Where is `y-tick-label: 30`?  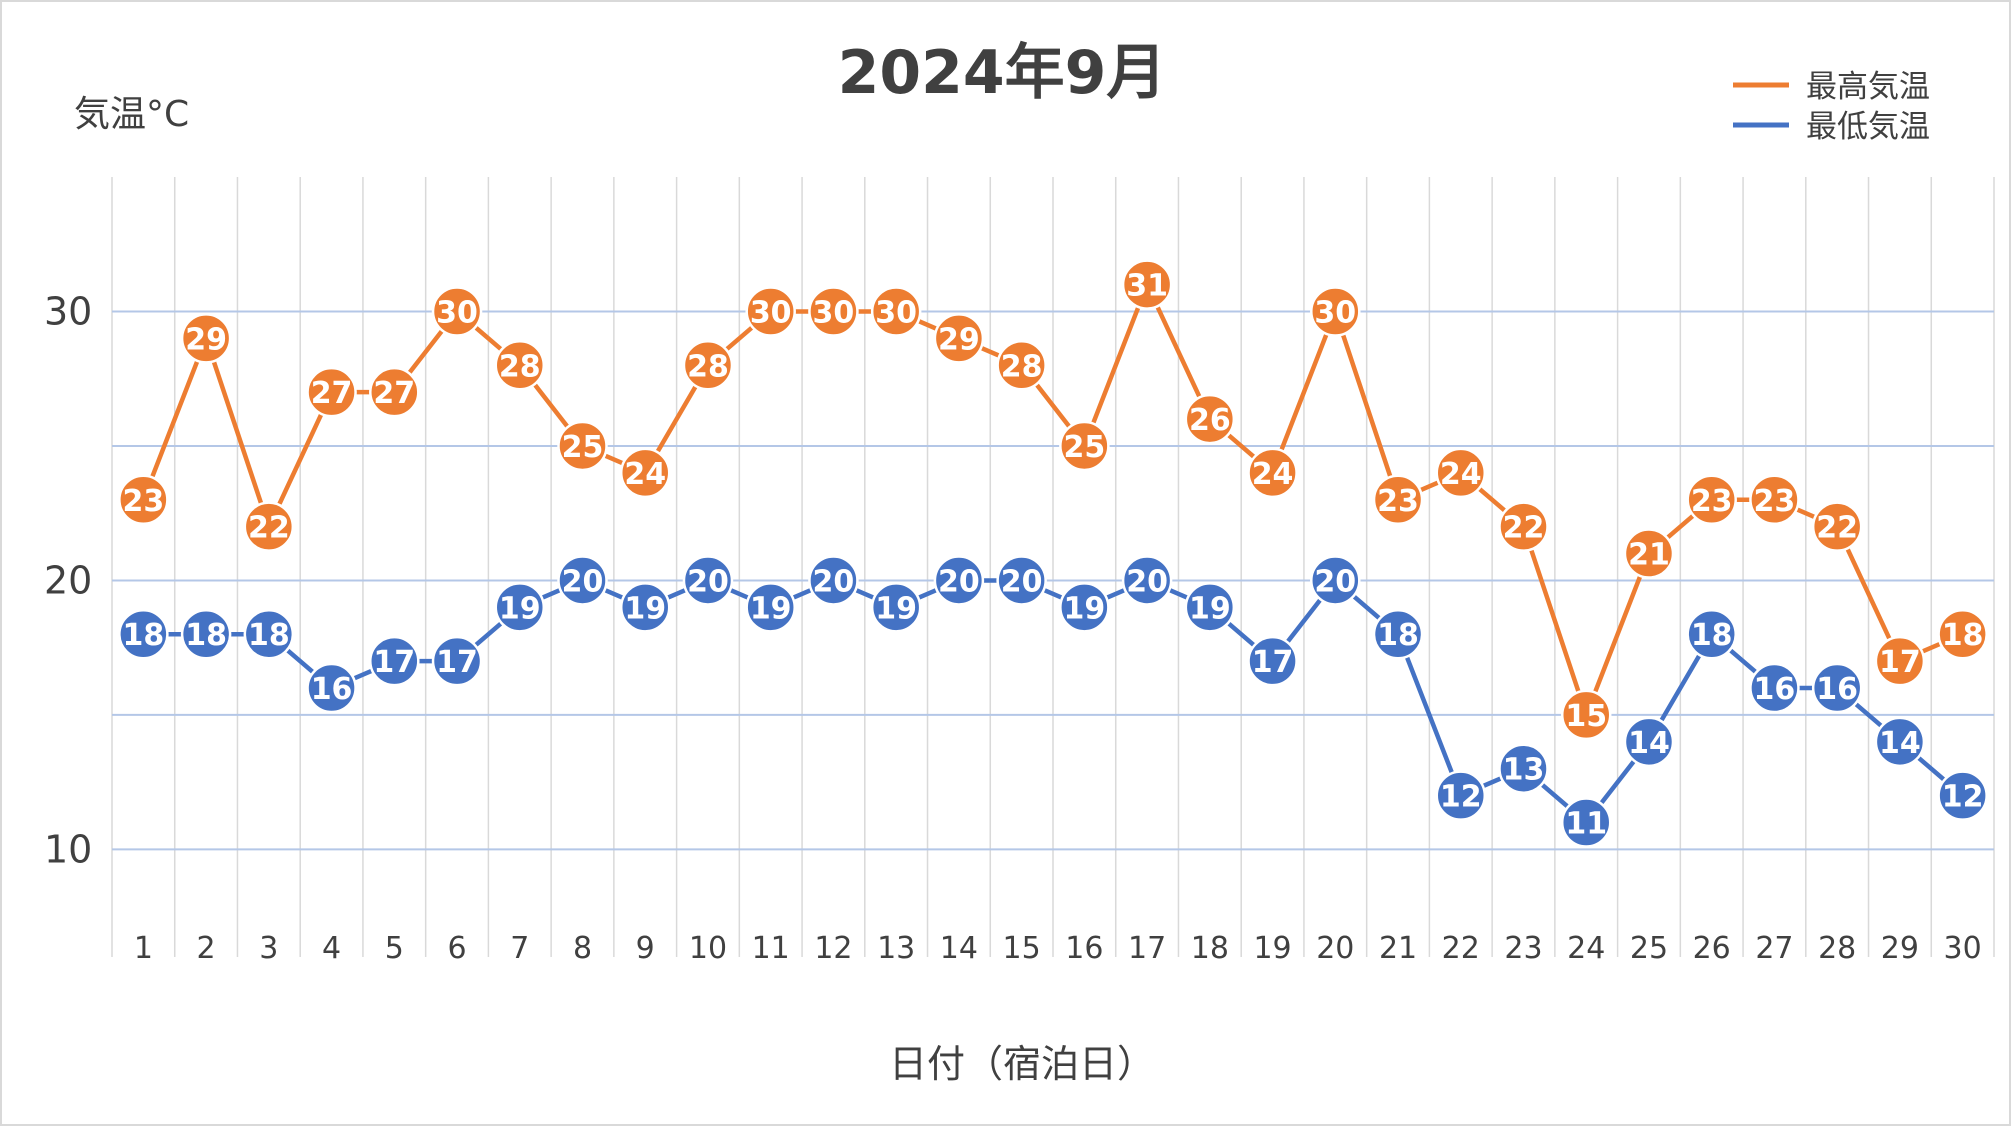
y-tick-label: 30 is located at coordinates (68, 311).